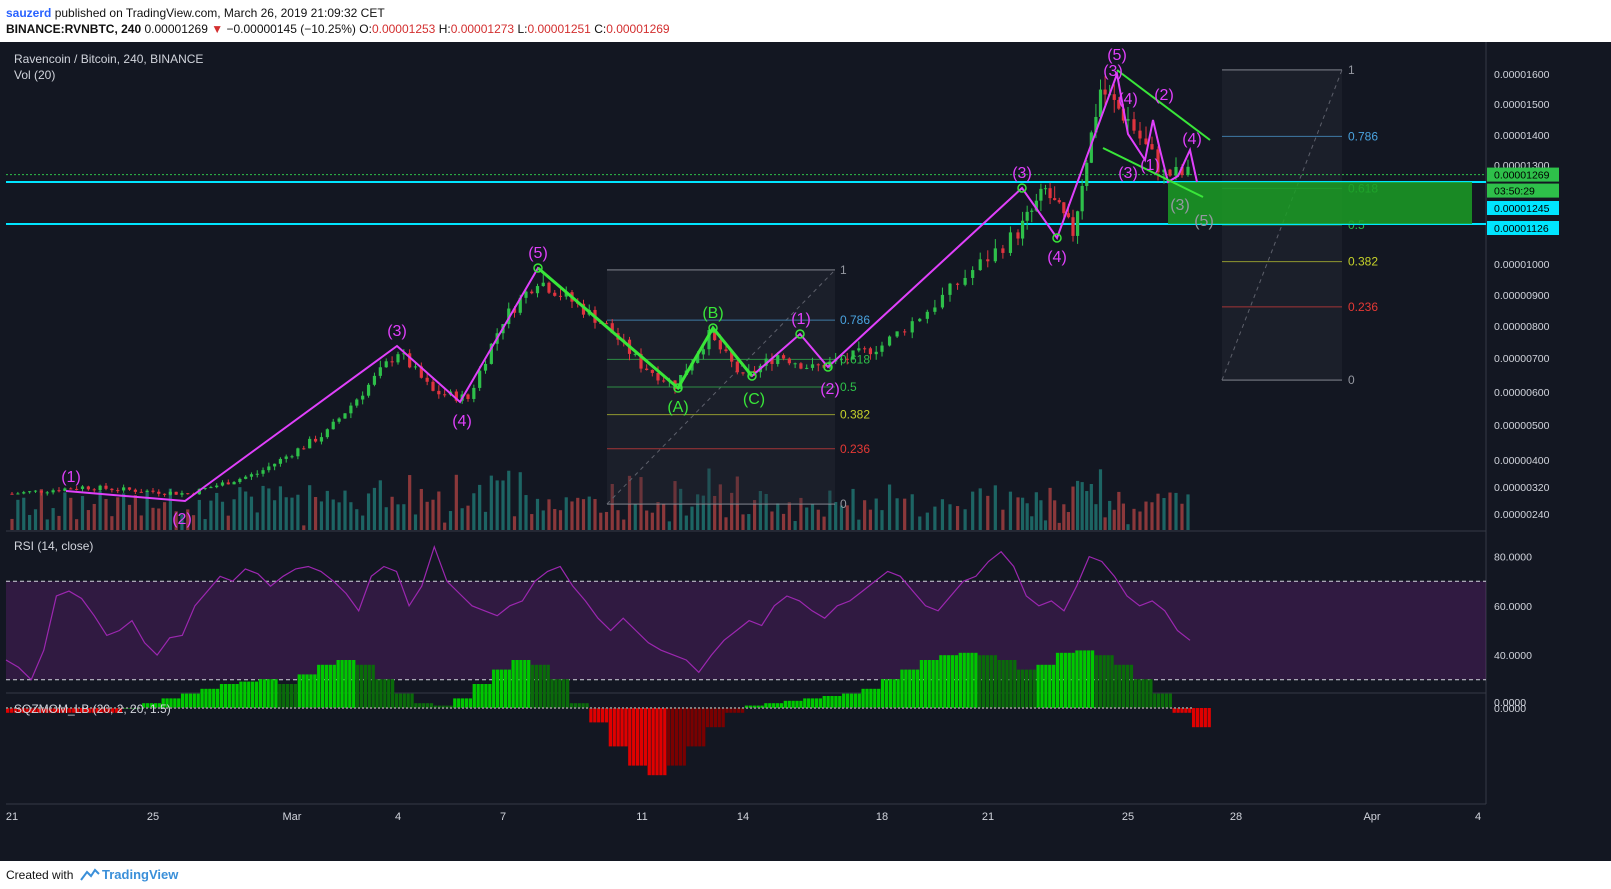  What do you see at coordinates (40, 875) in the screenshot?
I see `created-with-text: Created with` at bounding box center [40, 875].